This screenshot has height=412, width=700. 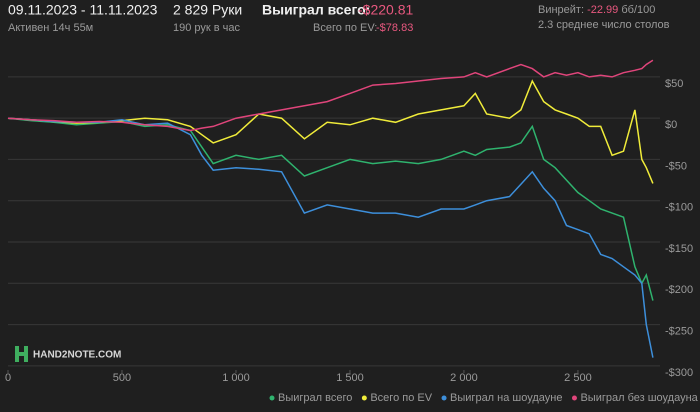 What do you see at coordinates (679, 290) in the screenshot?
I see `y-tick-label: -$200` at bounding box center [679, 290].